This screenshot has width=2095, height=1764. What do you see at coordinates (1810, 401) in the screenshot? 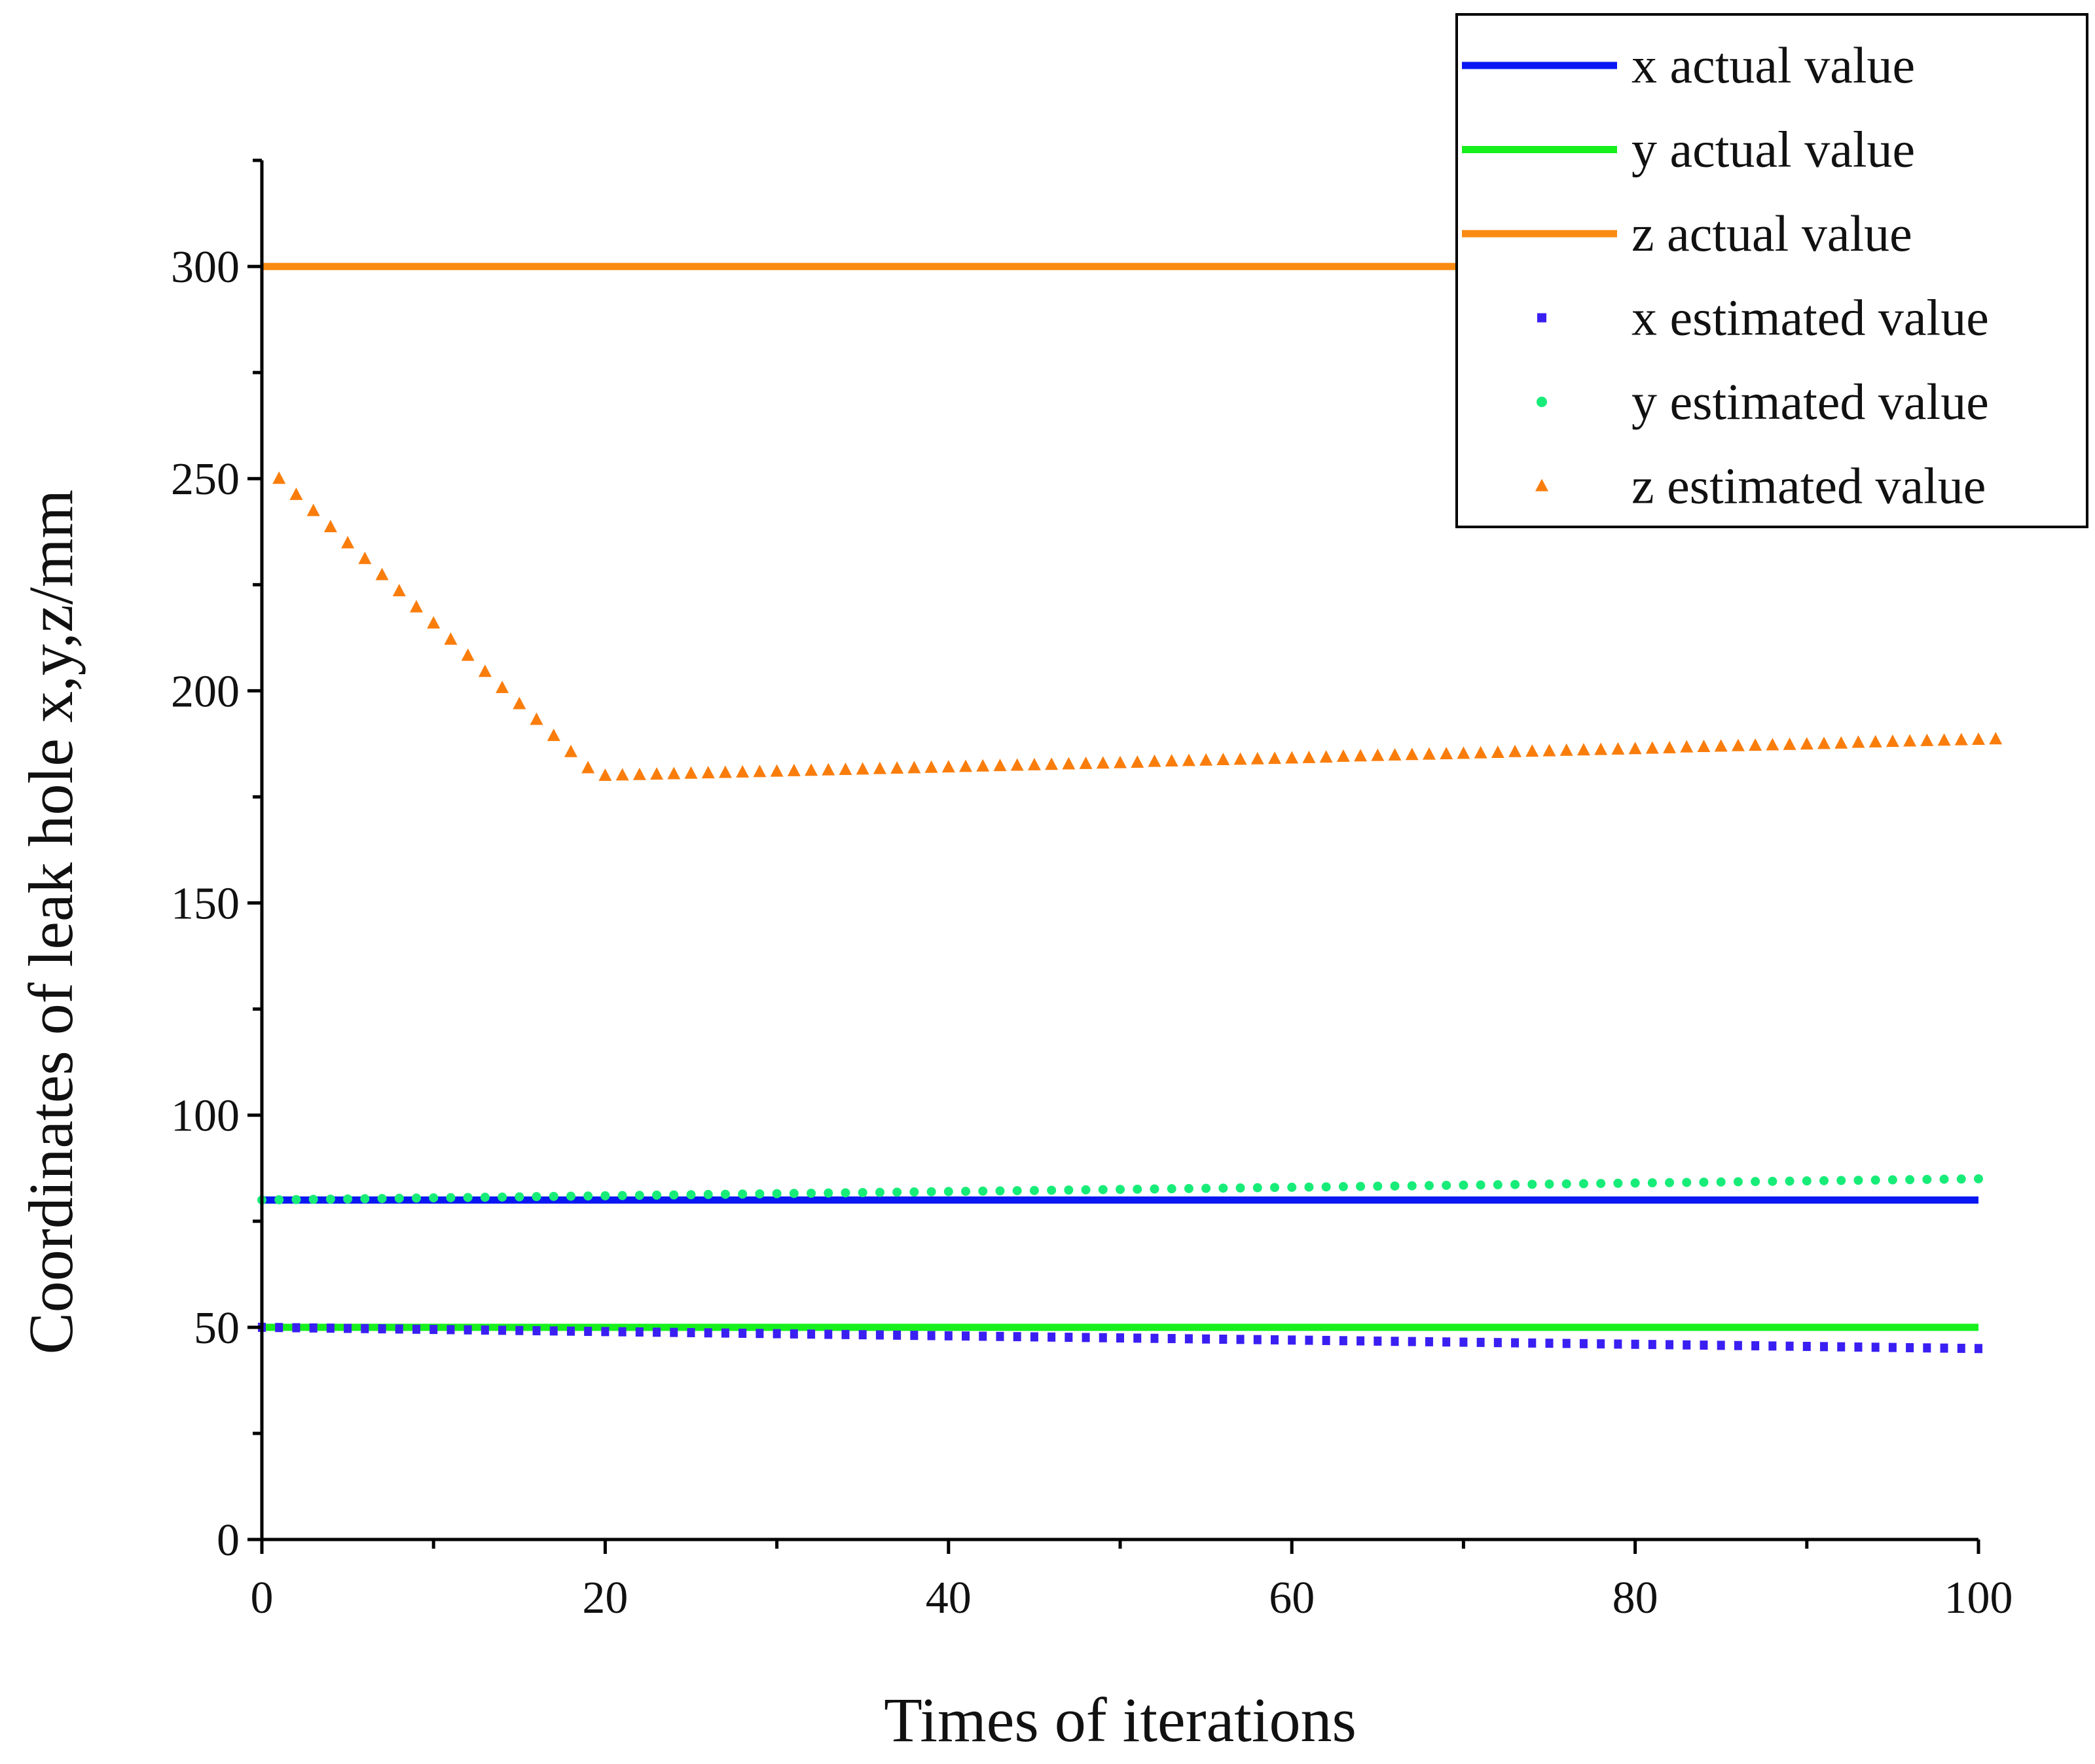
I see `legend-label: y estimated value` at bounding box center [1810, 401].